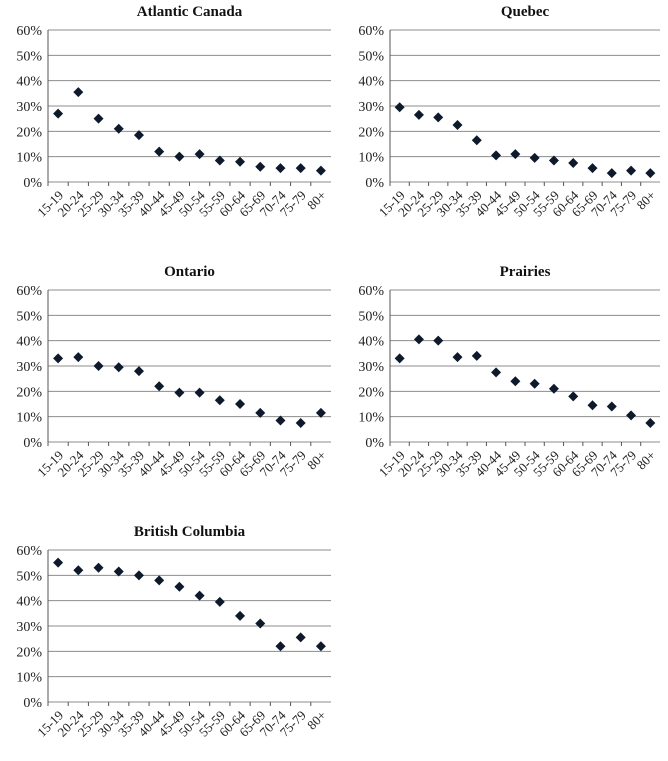  What do you see at coordinates (525, 12) in the screenshot?
I see `chart-title: Quebec` at bounding box center [525, 12].